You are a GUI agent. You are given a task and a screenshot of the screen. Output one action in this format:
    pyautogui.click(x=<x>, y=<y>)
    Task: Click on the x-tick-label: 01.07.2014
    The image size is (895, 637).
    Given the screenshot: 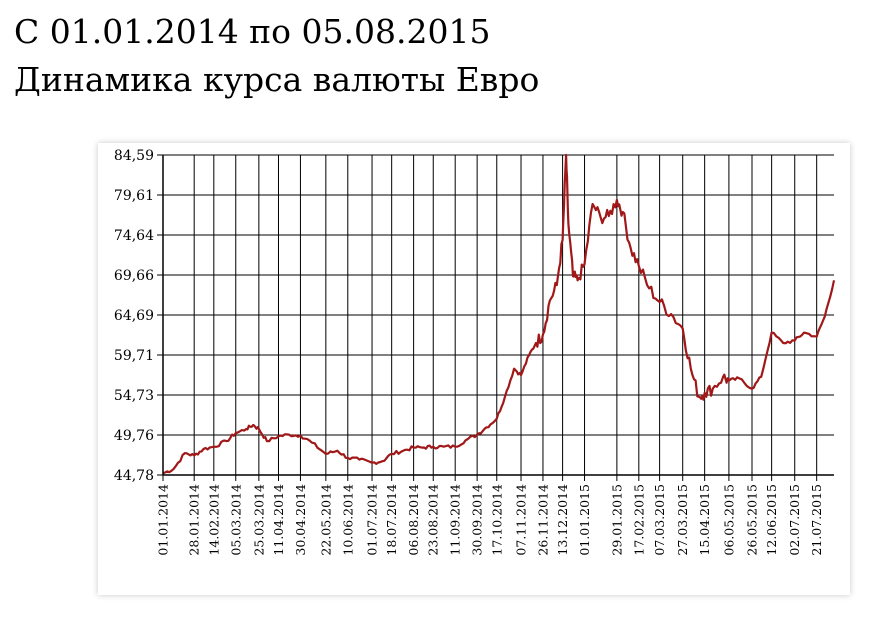 What is the action you would take?
    pyautogui.click(x=372, y=520)
    